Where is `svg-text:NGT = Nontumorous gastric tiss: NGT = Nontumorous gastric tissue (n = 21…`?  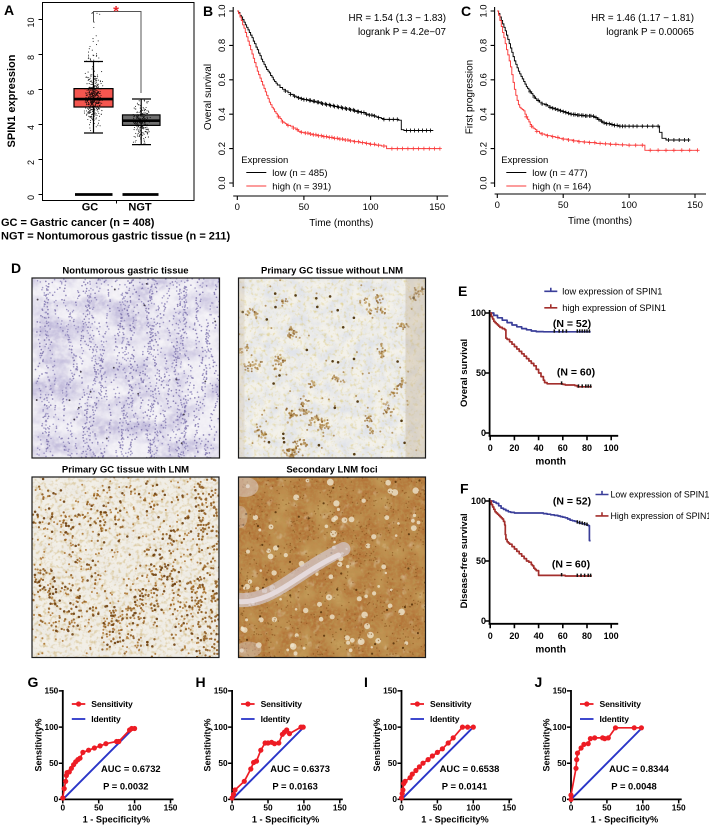
svg-text:NGT = Nontumorous gastric tiss: NGT = Nontumorous gastric tissue (n = 21… is located at coordinates (116, 237).